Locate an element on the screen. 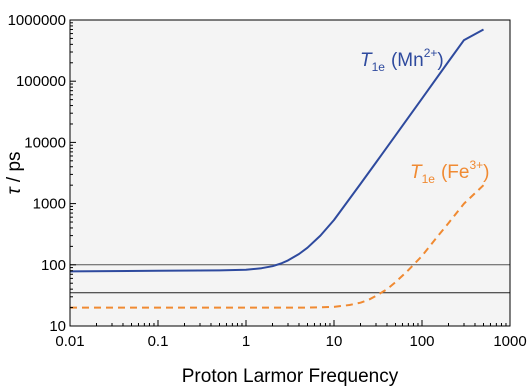 The height and width of the screenshot is (387, 530). y-tick-label: 100 is located at coordinates (53, 265).